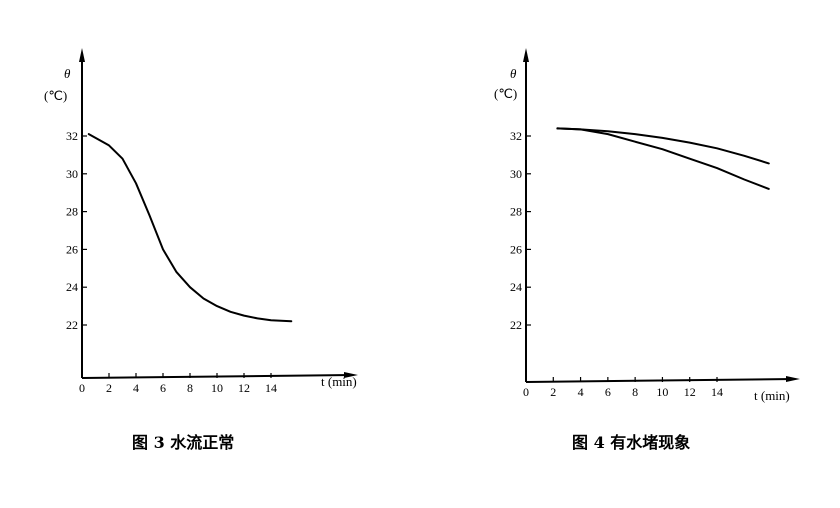  Describe the element at coordinates (631, 442) in the screenshot. I see `figure-caption: 图 4 有水堵现象` at that location.